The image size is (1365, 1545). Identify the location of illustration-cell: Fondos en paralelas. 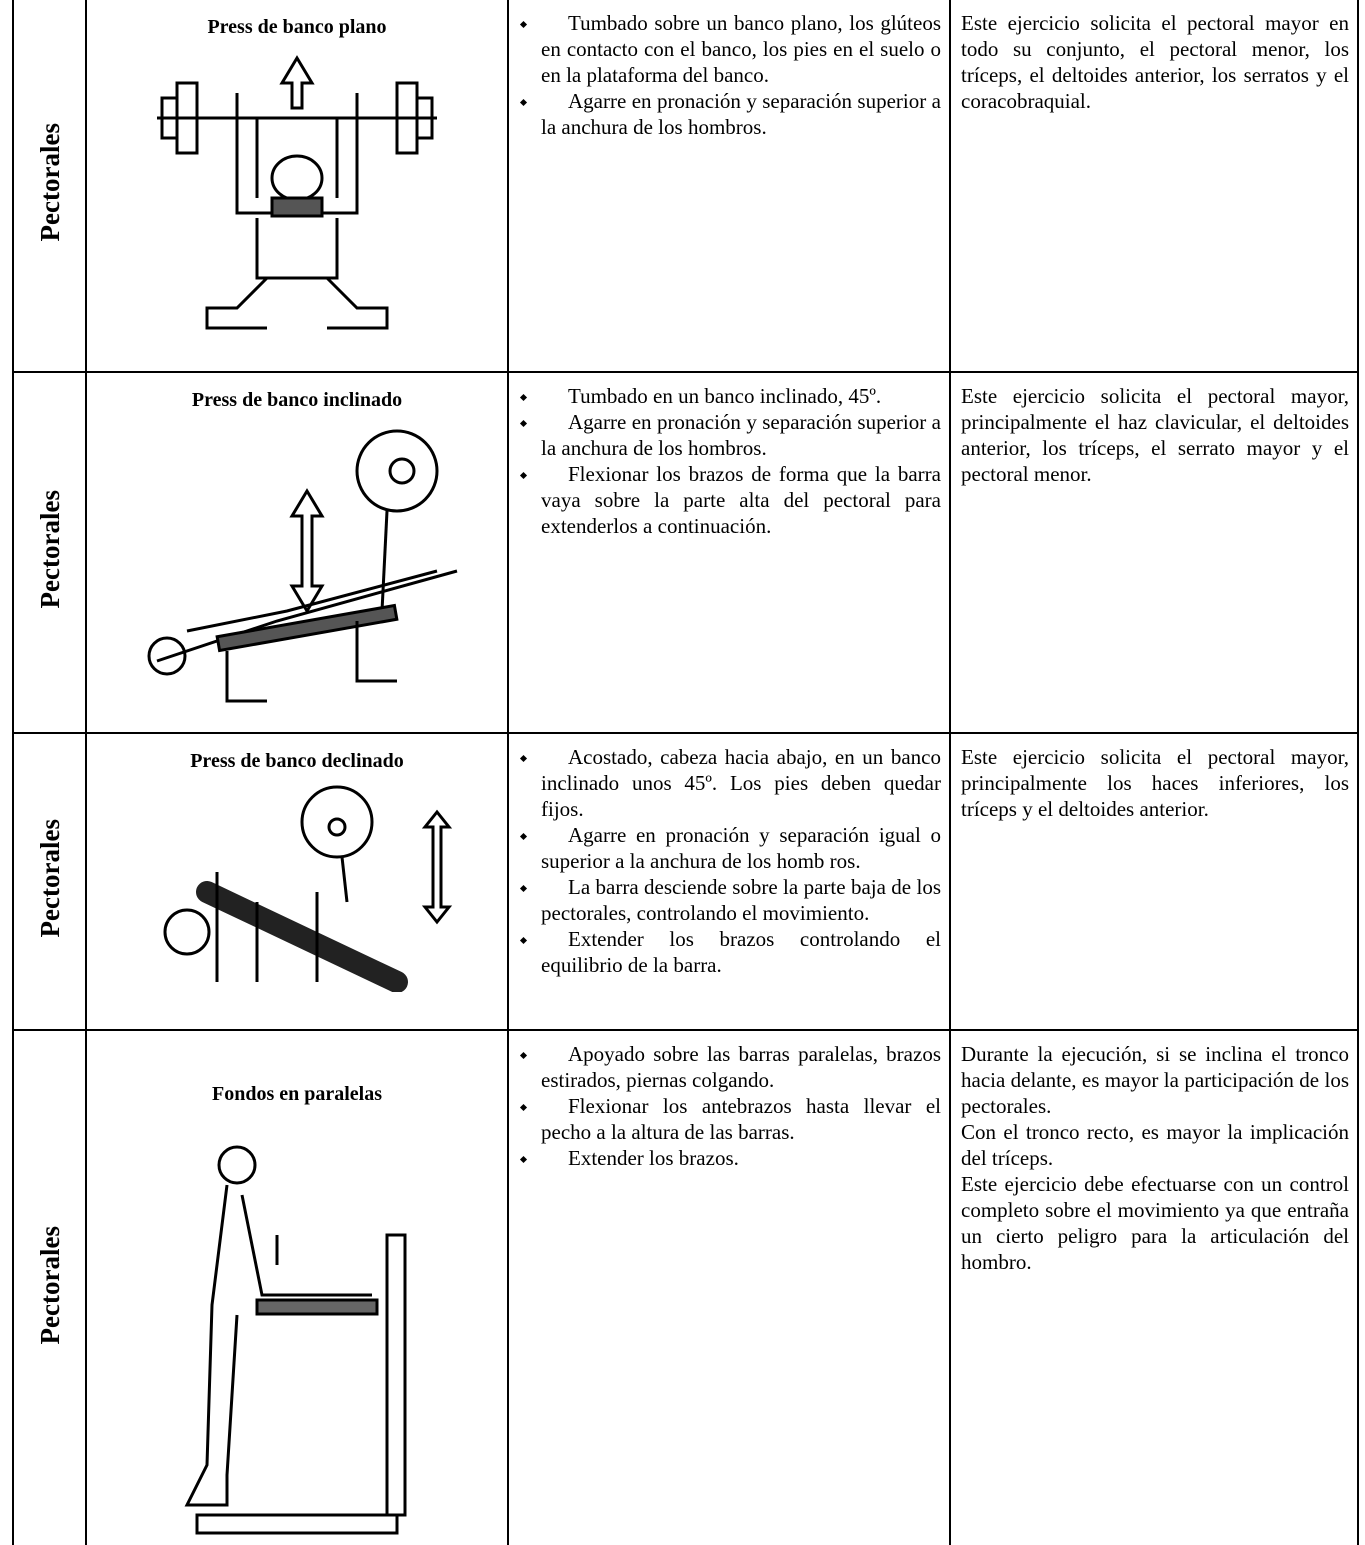
(297, 1287).